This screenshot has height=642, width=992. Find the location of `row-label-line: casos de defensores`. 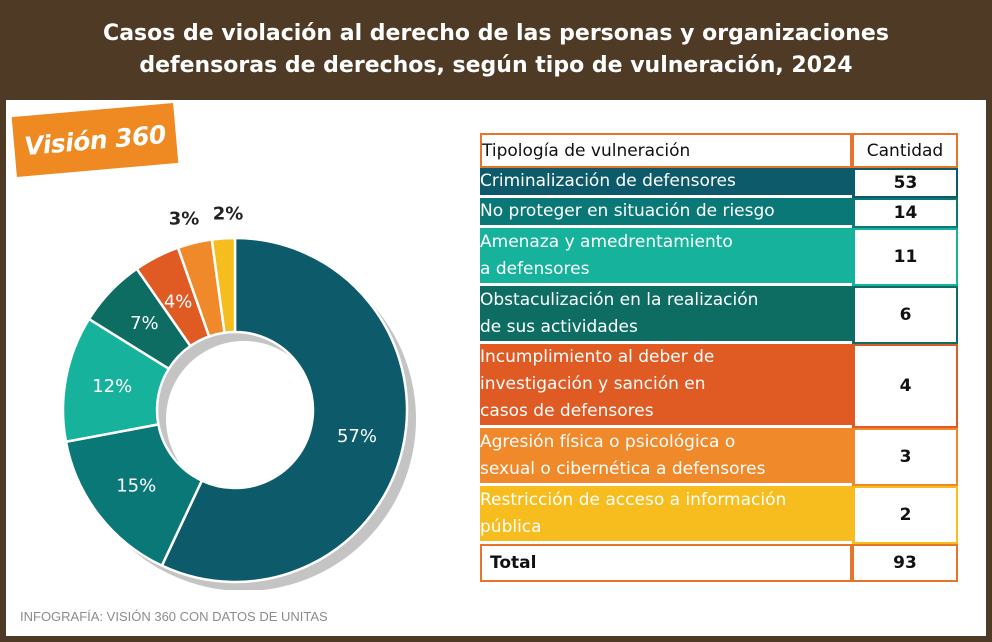

row-label-line: casos de defensores is located at coordinates (567, 411).